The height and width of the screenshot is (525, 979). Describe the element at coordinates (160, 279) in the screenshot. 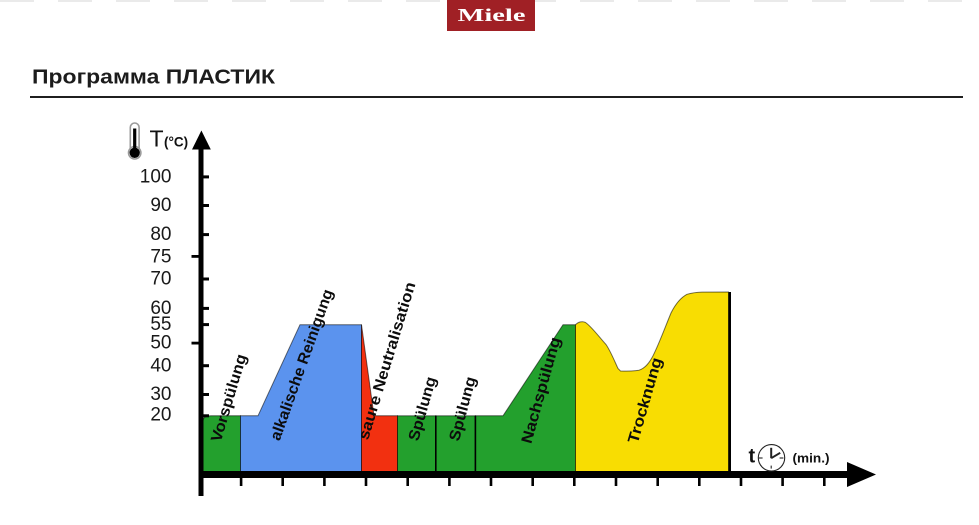

I see `svg-text: 70` at that location.